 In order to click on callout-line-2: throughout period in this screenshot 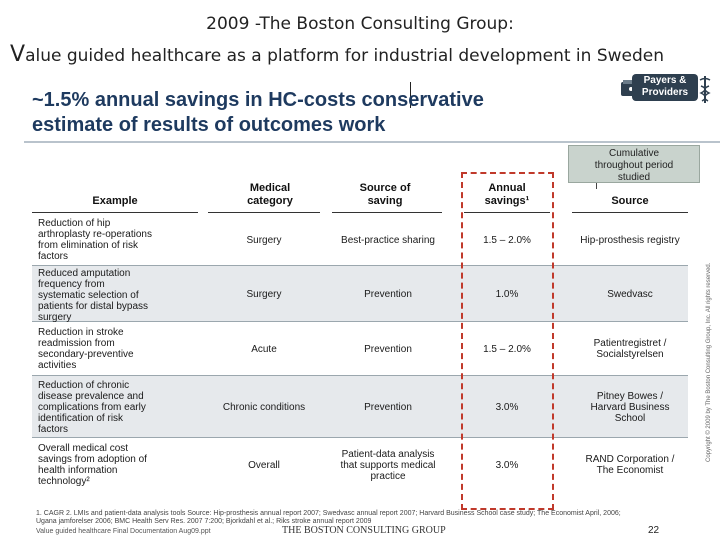, I will do `click(634, 165)`.